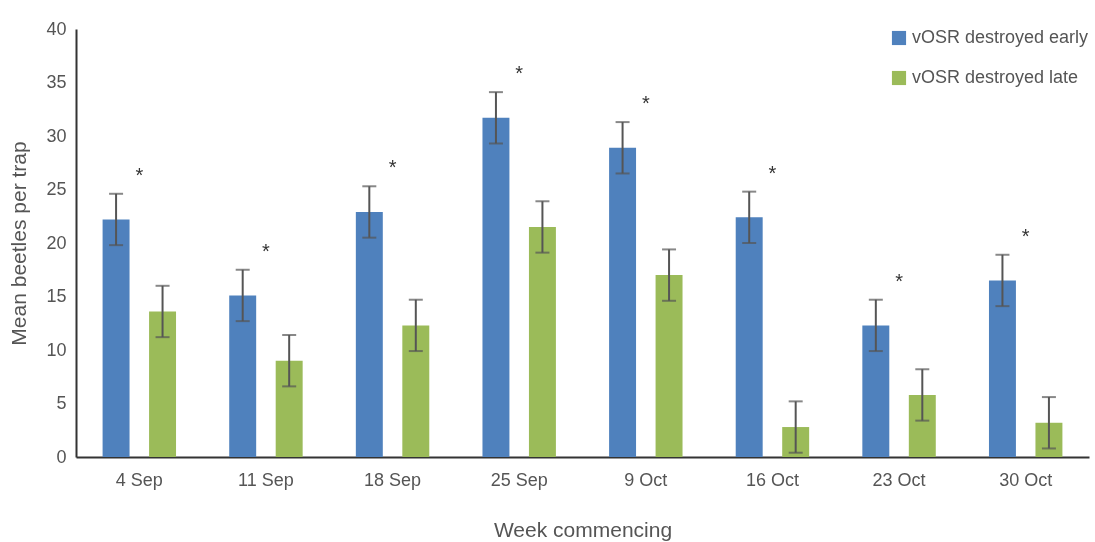  I want to click on legend-label: vOSR destroyed early, so click(1000, 37).